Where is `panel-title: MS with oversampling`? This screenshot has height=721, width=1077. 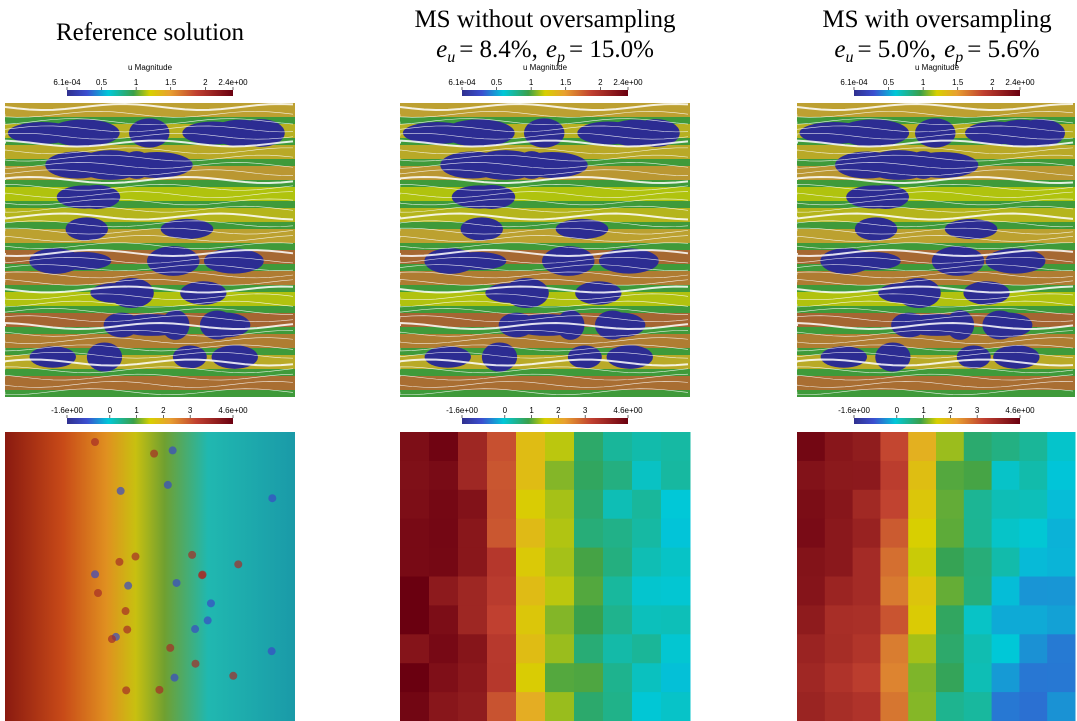
panel-title: MS with oversampling is located at coordinates (937, 19).